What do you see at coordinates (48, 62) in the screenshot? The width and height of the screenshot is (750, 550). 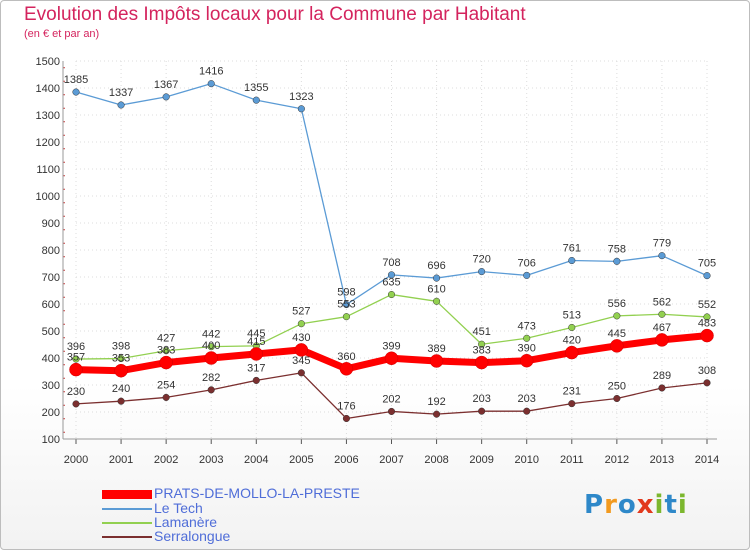 I see `y-tick-label: 1500` at bounding box center [48, 62].